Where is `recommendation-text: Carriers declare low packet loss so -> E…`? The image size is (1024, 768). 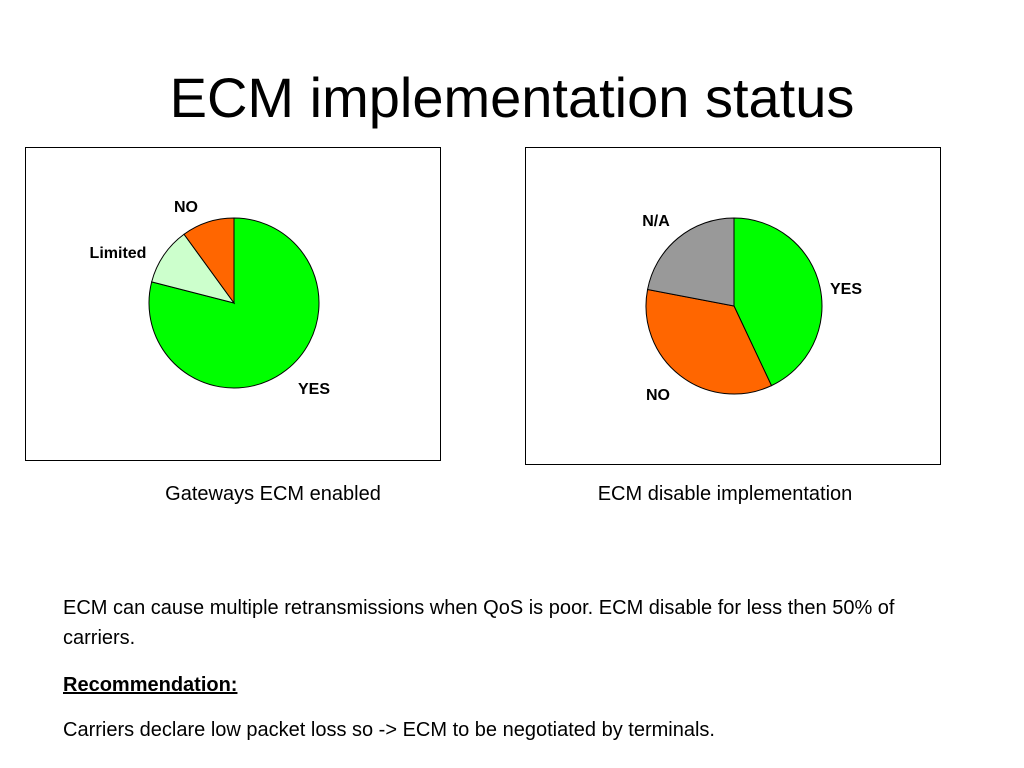
recommendation-text: Carriers declare low packet loss so -> E… is located at coordinates (389, 730).